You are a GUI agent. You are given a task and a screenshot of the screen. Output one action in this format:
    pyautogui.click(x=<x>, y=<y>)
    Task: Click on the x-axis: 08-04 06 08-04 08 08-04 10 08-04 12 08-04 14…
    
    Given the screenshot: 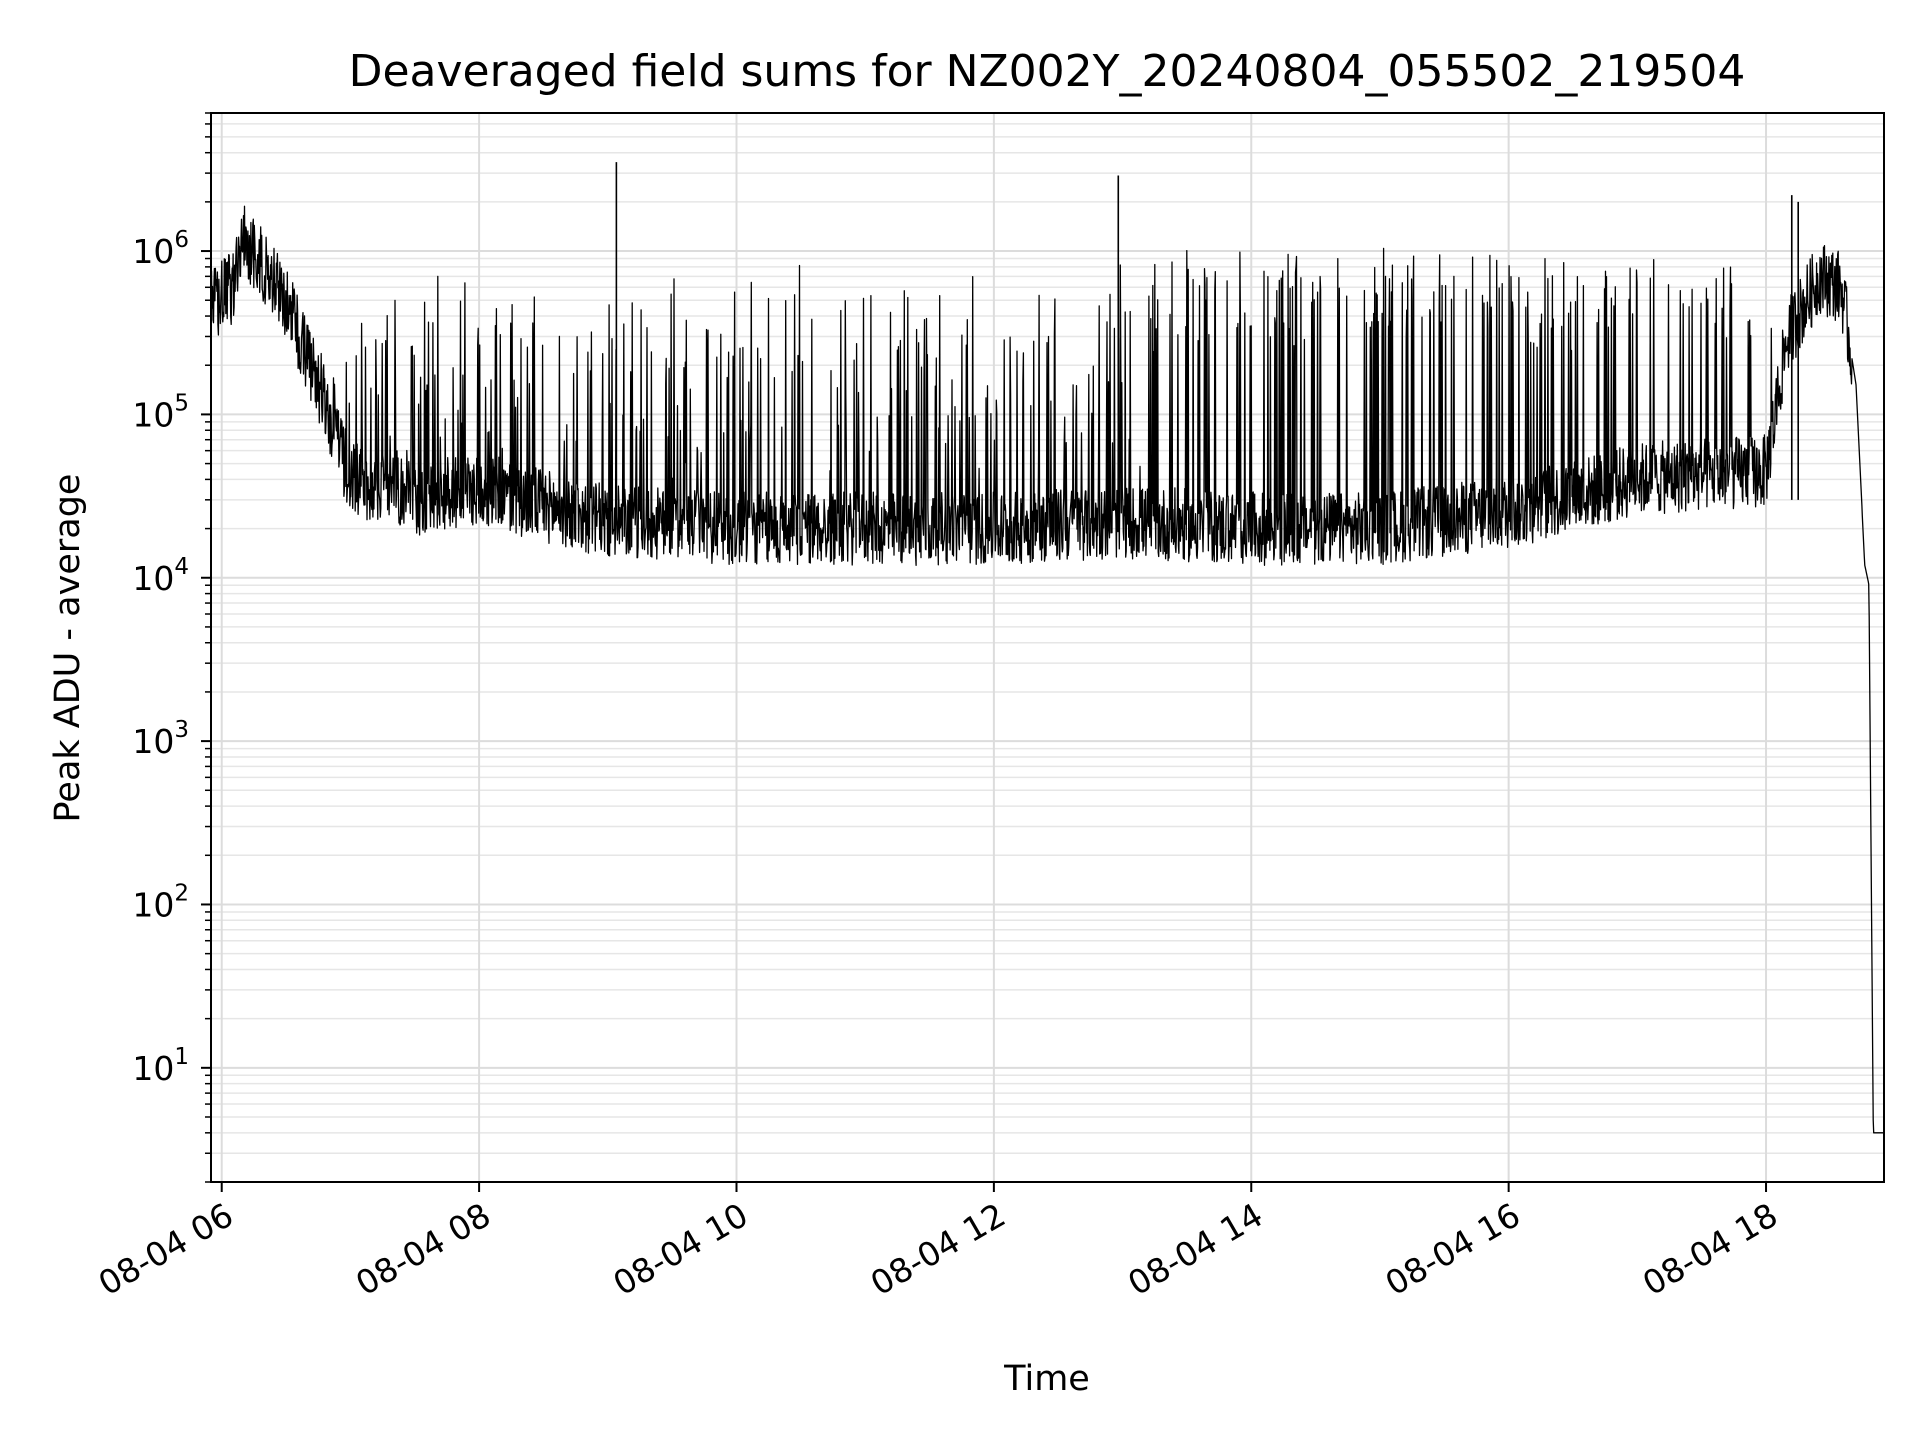 What is the action you would take?
    pyautogui.click(x=938, y=1242)
    